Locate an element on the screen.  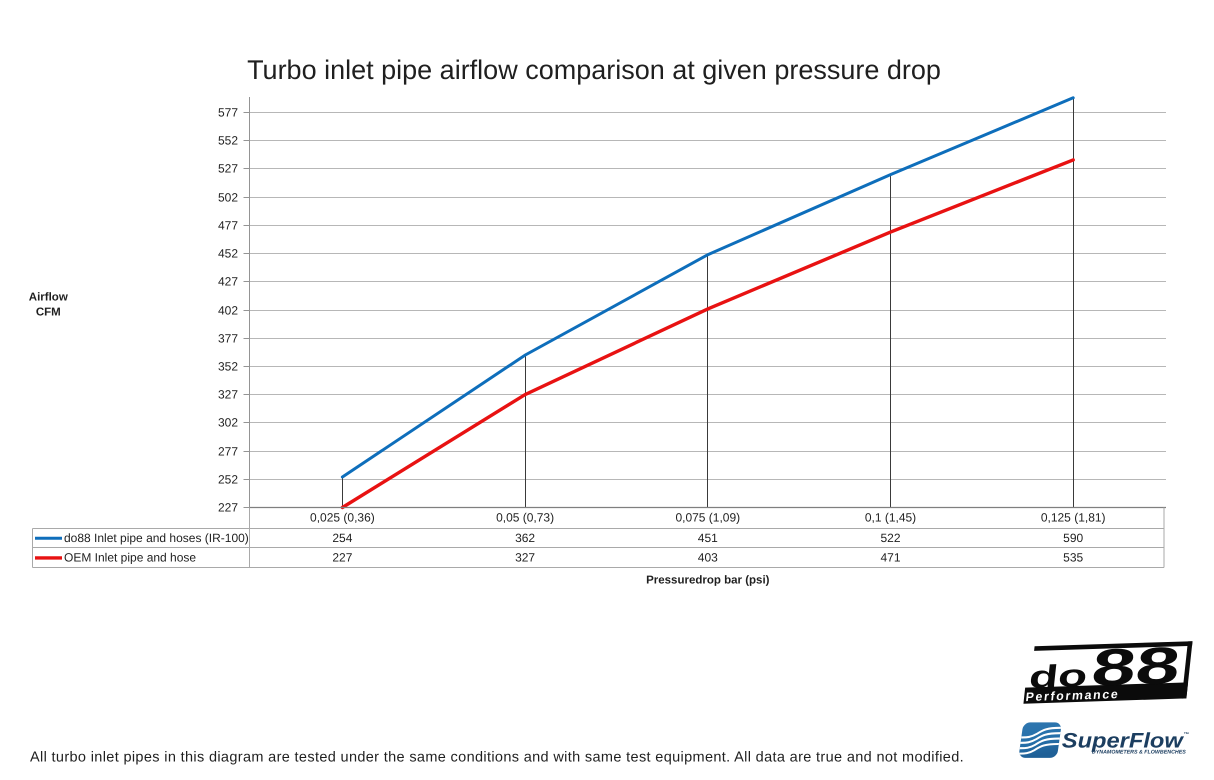
svg-text: 277 is located at coordinates (228, 452).